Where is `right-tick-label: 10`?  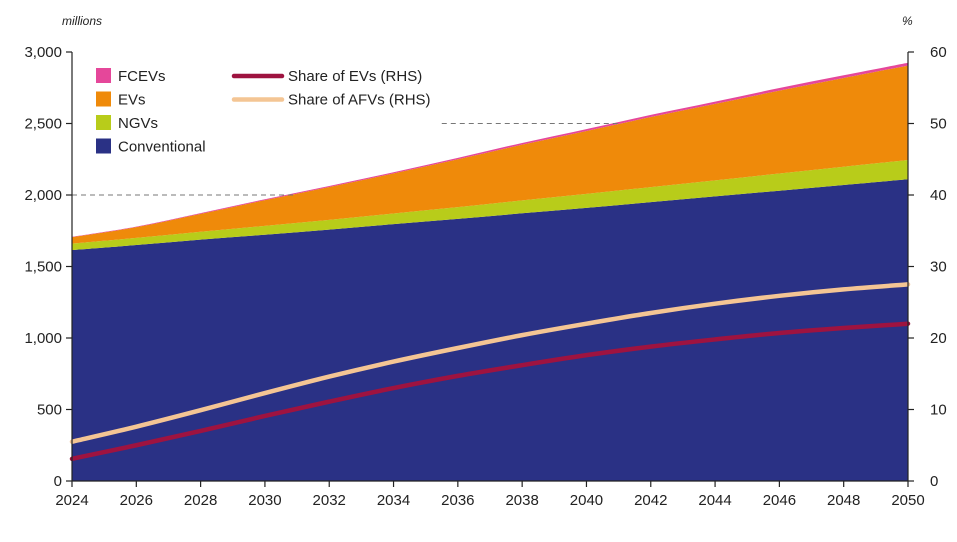
right-tick-label: 10 is located at coordinates (938, 410).